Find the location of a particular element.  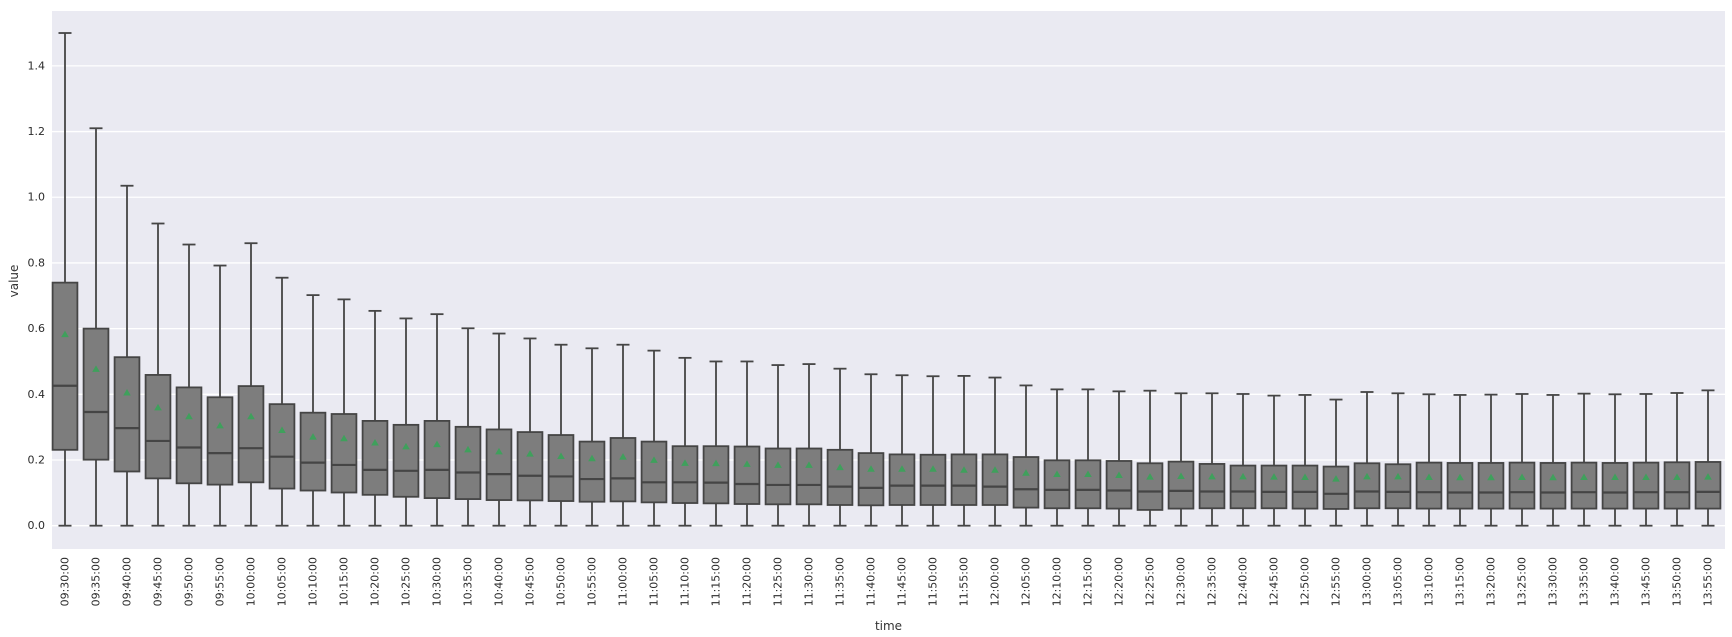

x-tick-label: 10:25:00 is located at coordinates (406, 581).